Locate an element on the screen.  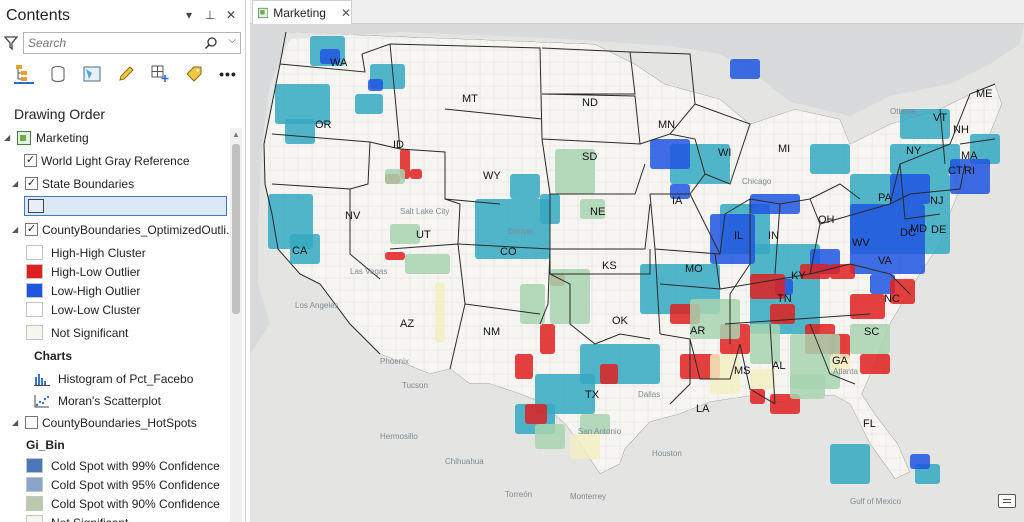
place-label: Salt Lake City is located at coordinates (424, 211).